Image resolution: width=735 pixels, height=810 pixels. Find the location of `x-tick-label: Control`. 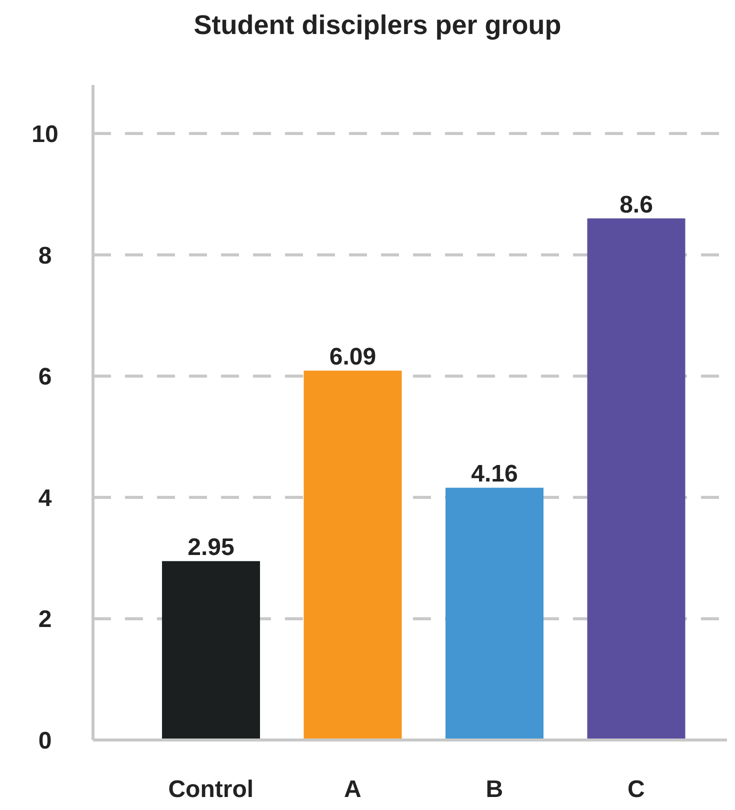

x-tick-label: Control is located at coordinates (211, 790).